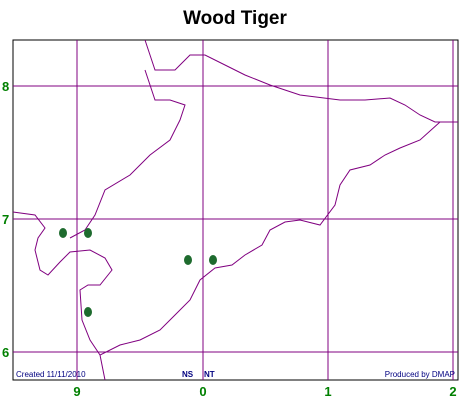  Describe the element at coordinates (452, 391) in the screenshot. I see `grid-label: 2` at that location.